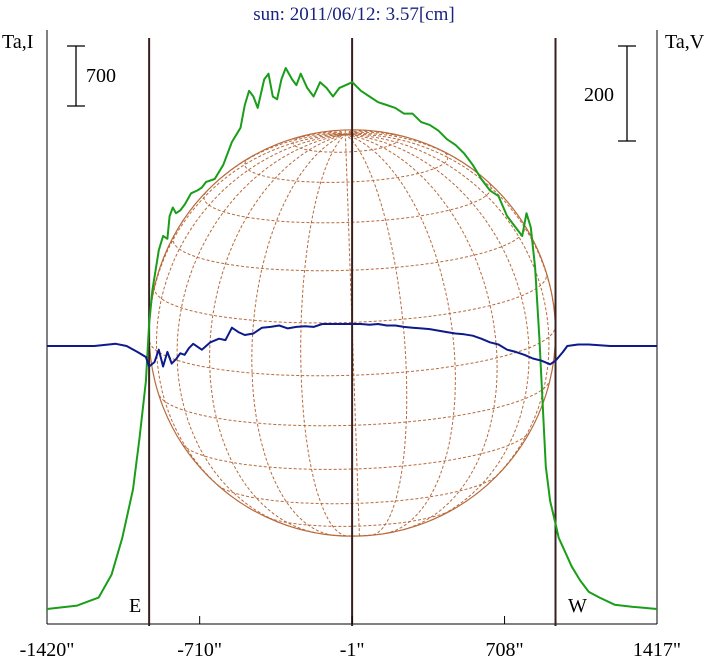 Image resolution: width=708 pixels, height=662 pixels. I want to click on series-line-polarization, so click(352, 345).